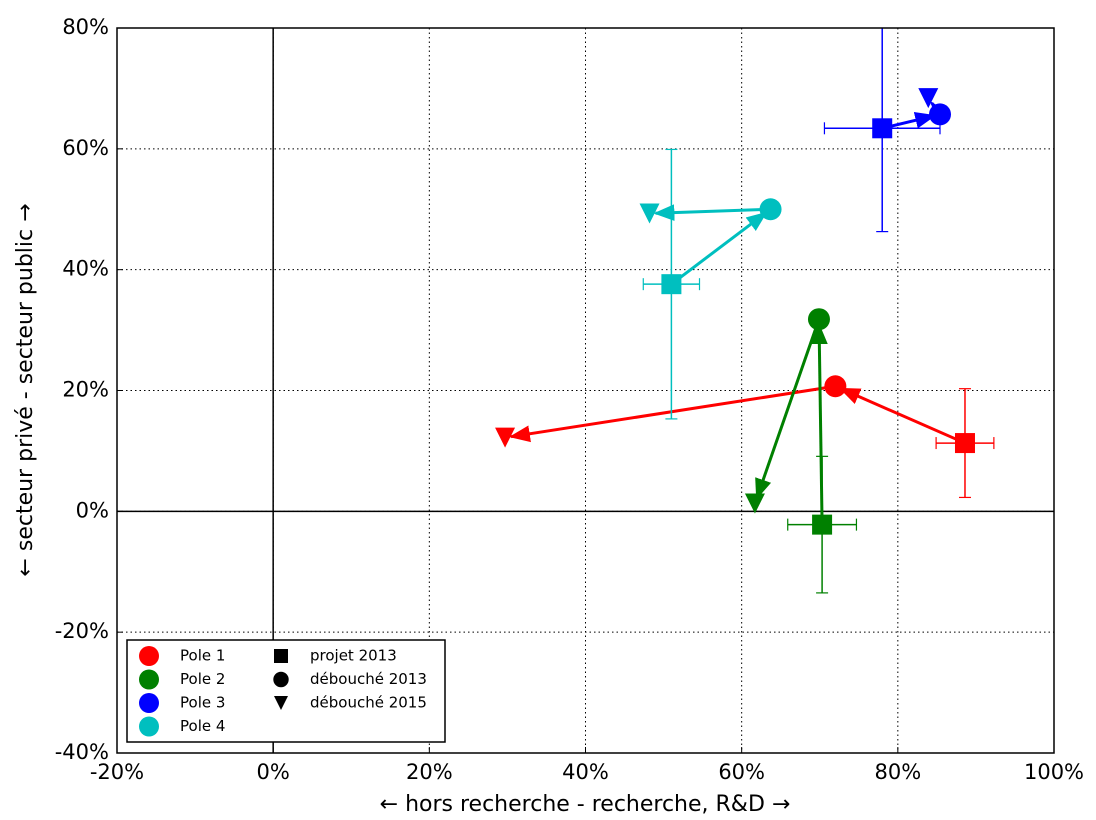  I want to click on legend-label: Pole 1, so click(202, 656).